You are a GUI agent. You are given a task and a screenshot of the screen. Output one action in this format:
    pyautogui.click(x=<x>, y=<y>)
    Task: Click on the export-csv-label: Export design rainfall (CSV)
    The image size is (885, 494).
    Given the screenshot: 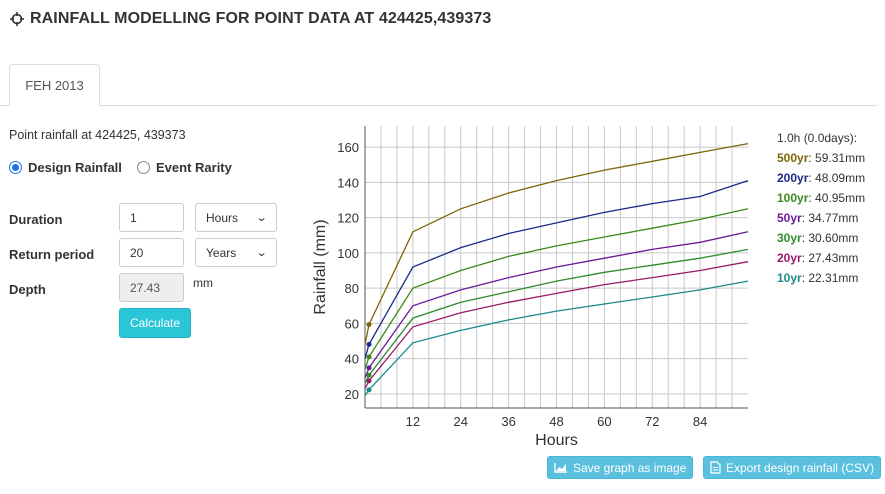 What is the action you would take?
    pyautogui.click(x=800, y=467)
    